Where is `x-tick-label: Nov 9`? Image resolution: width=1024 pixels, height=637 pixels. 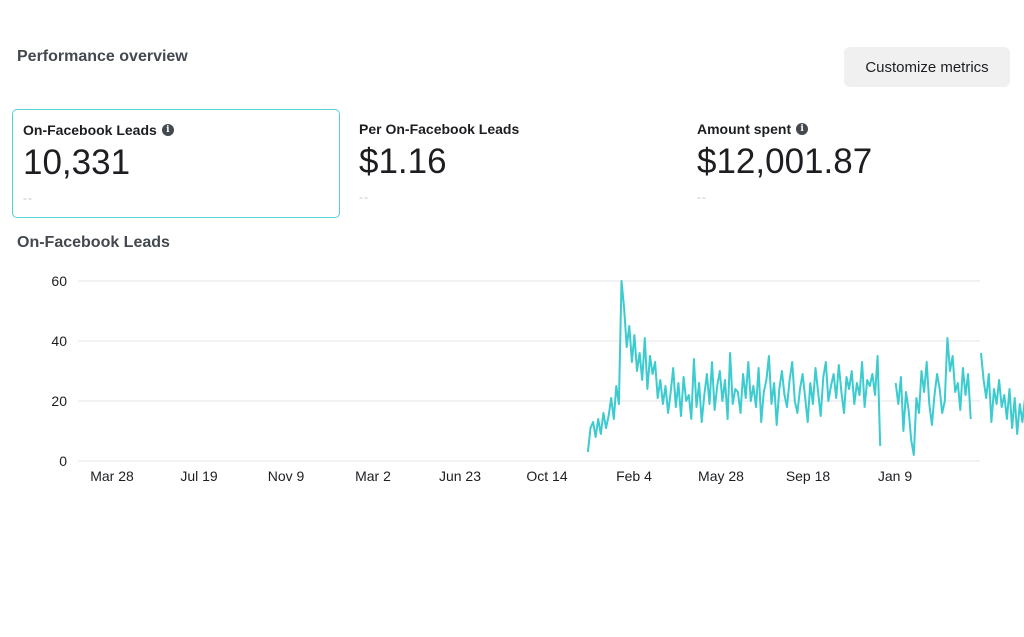 x-tick-label: Nov 9 is located at coordinates (286, 476).